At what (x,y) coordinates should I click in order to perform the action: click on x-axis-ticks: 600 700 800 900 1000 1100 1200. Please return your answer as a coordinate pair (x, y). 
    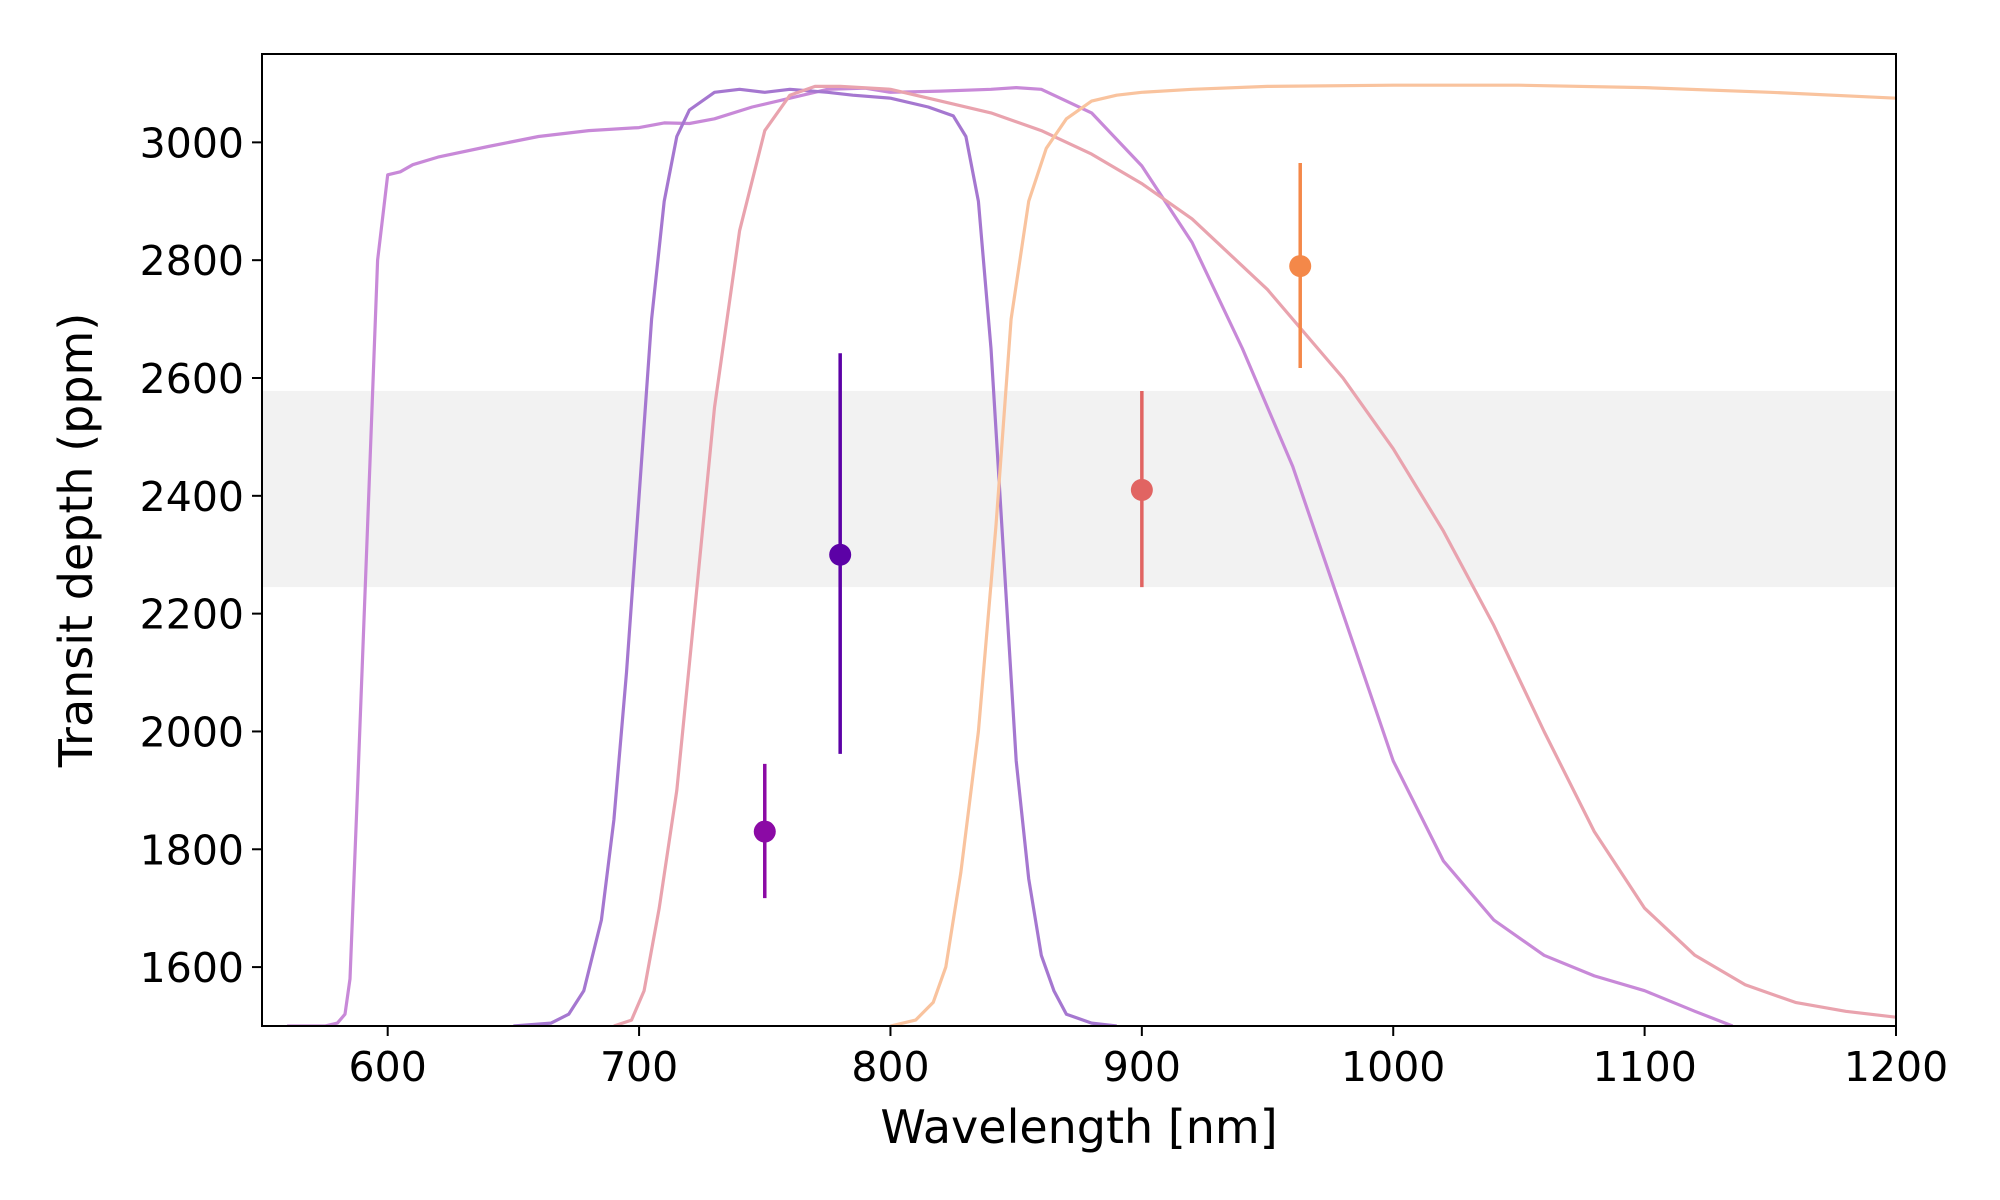
    Looking at the image, I should click on (1148, 1058).